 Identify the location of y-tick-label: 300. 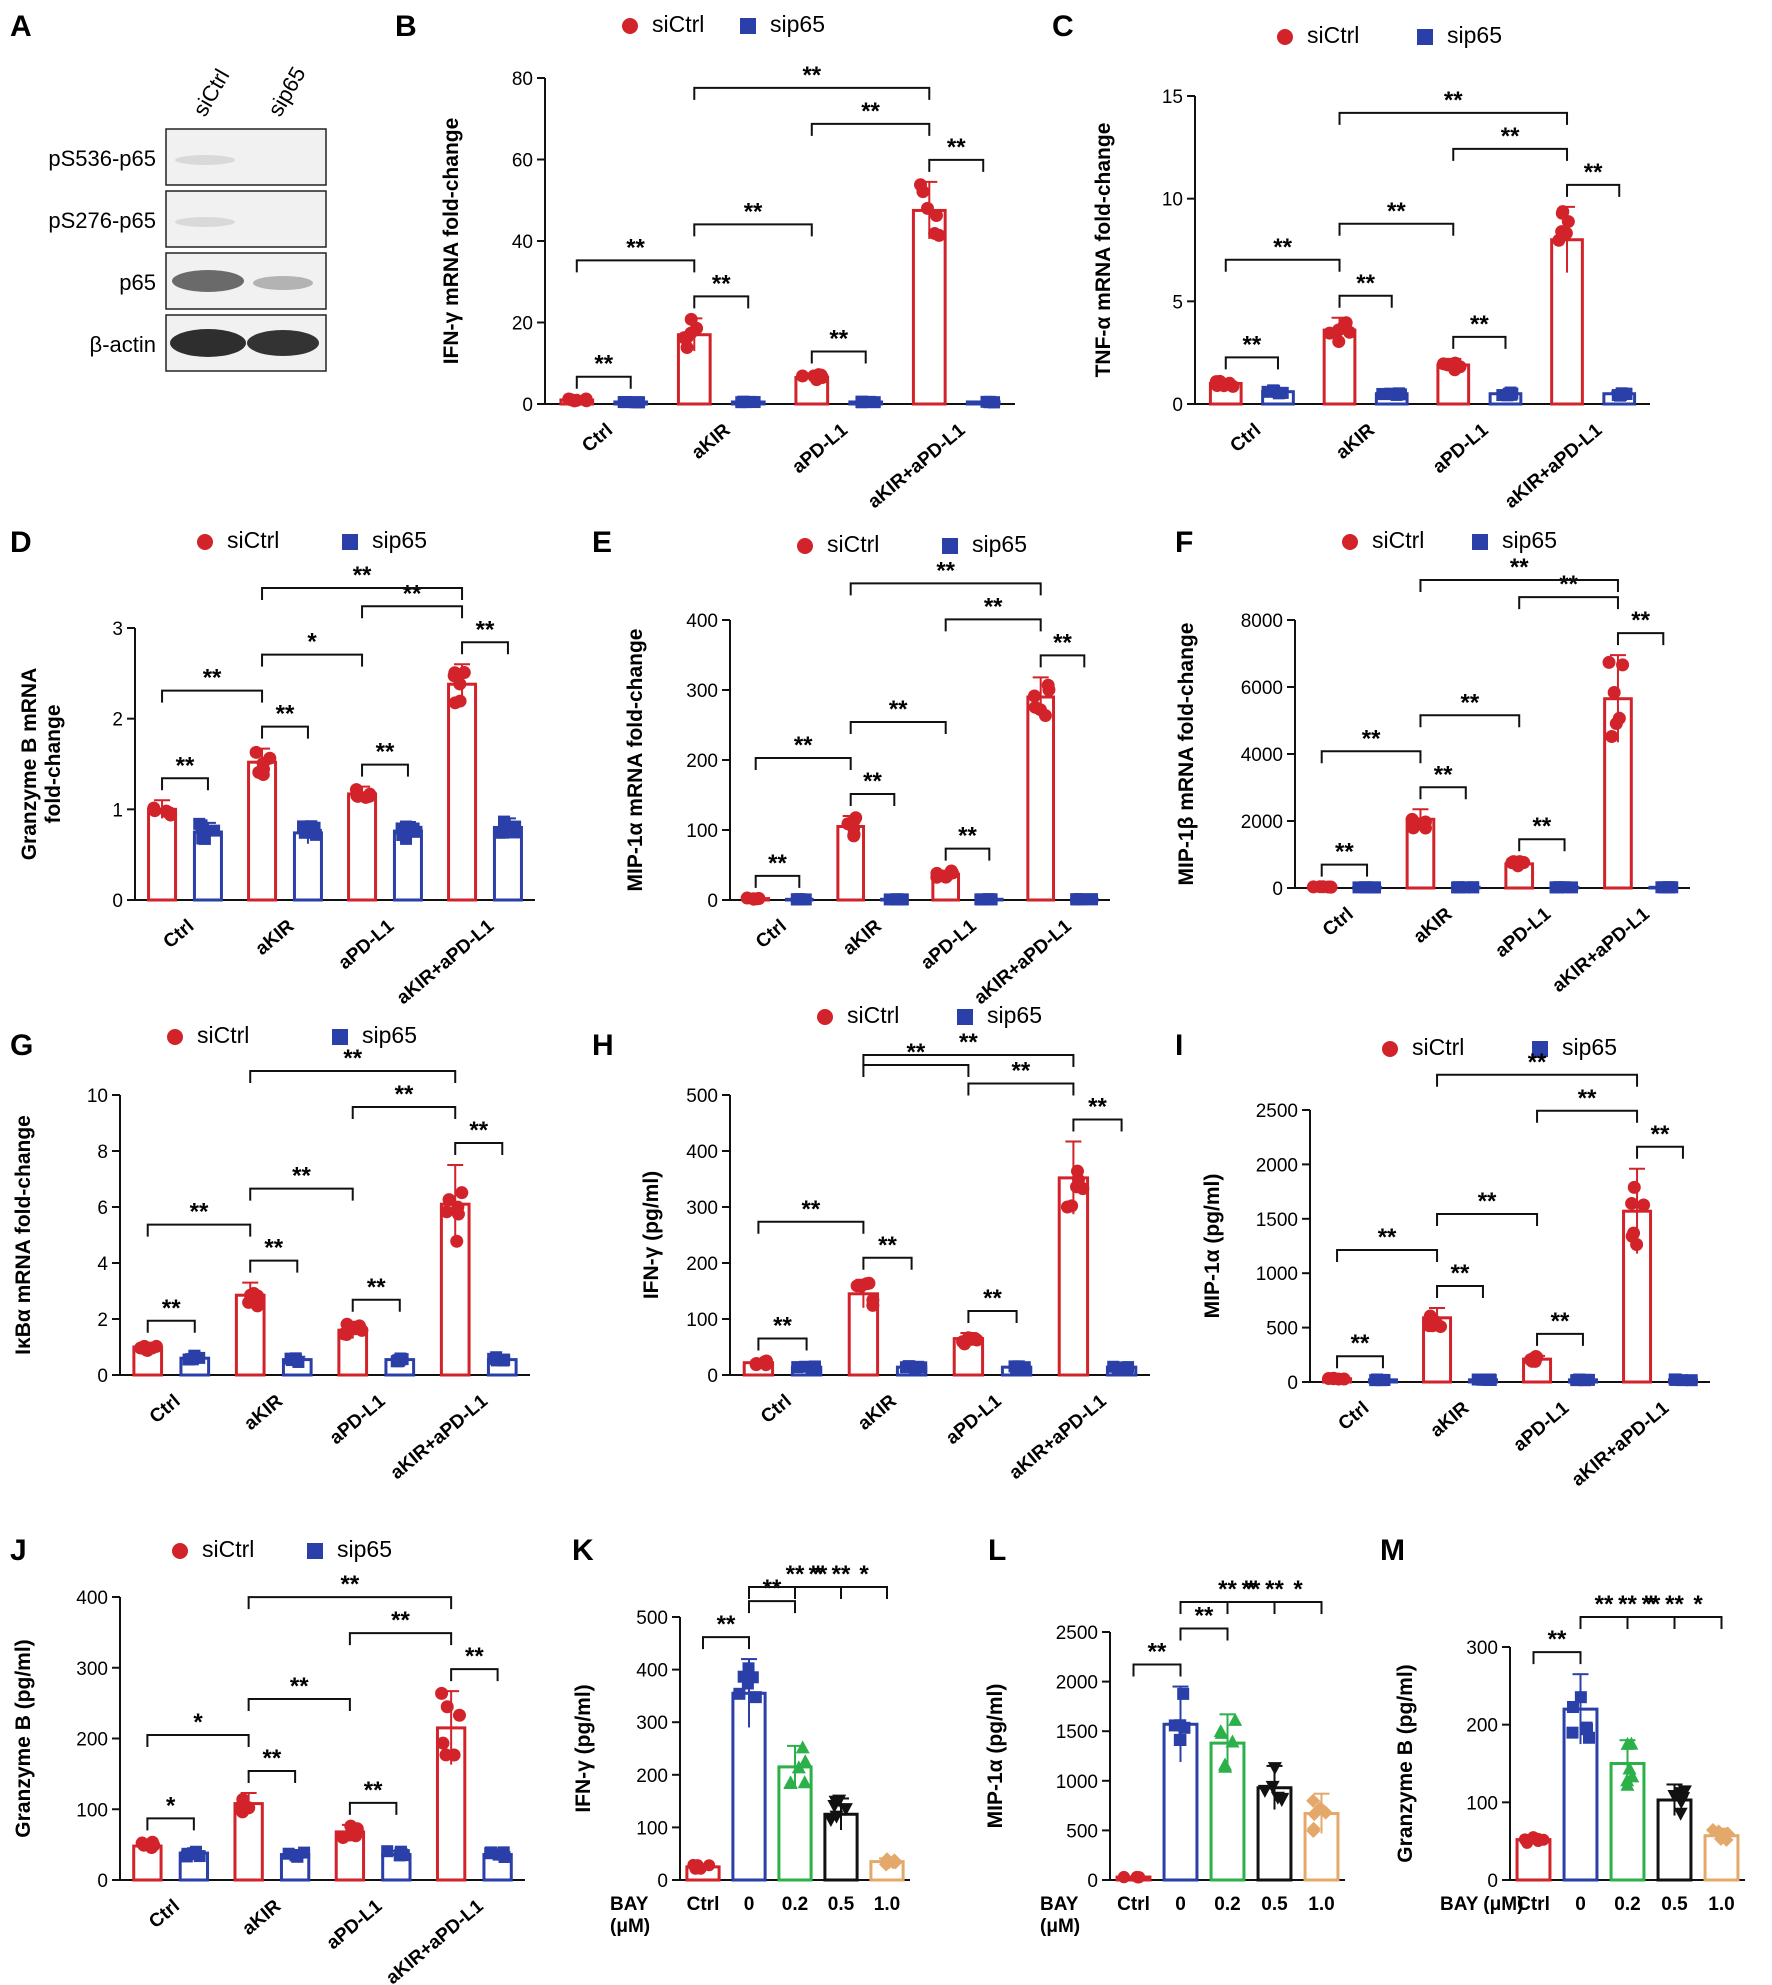
(1482, 1648).